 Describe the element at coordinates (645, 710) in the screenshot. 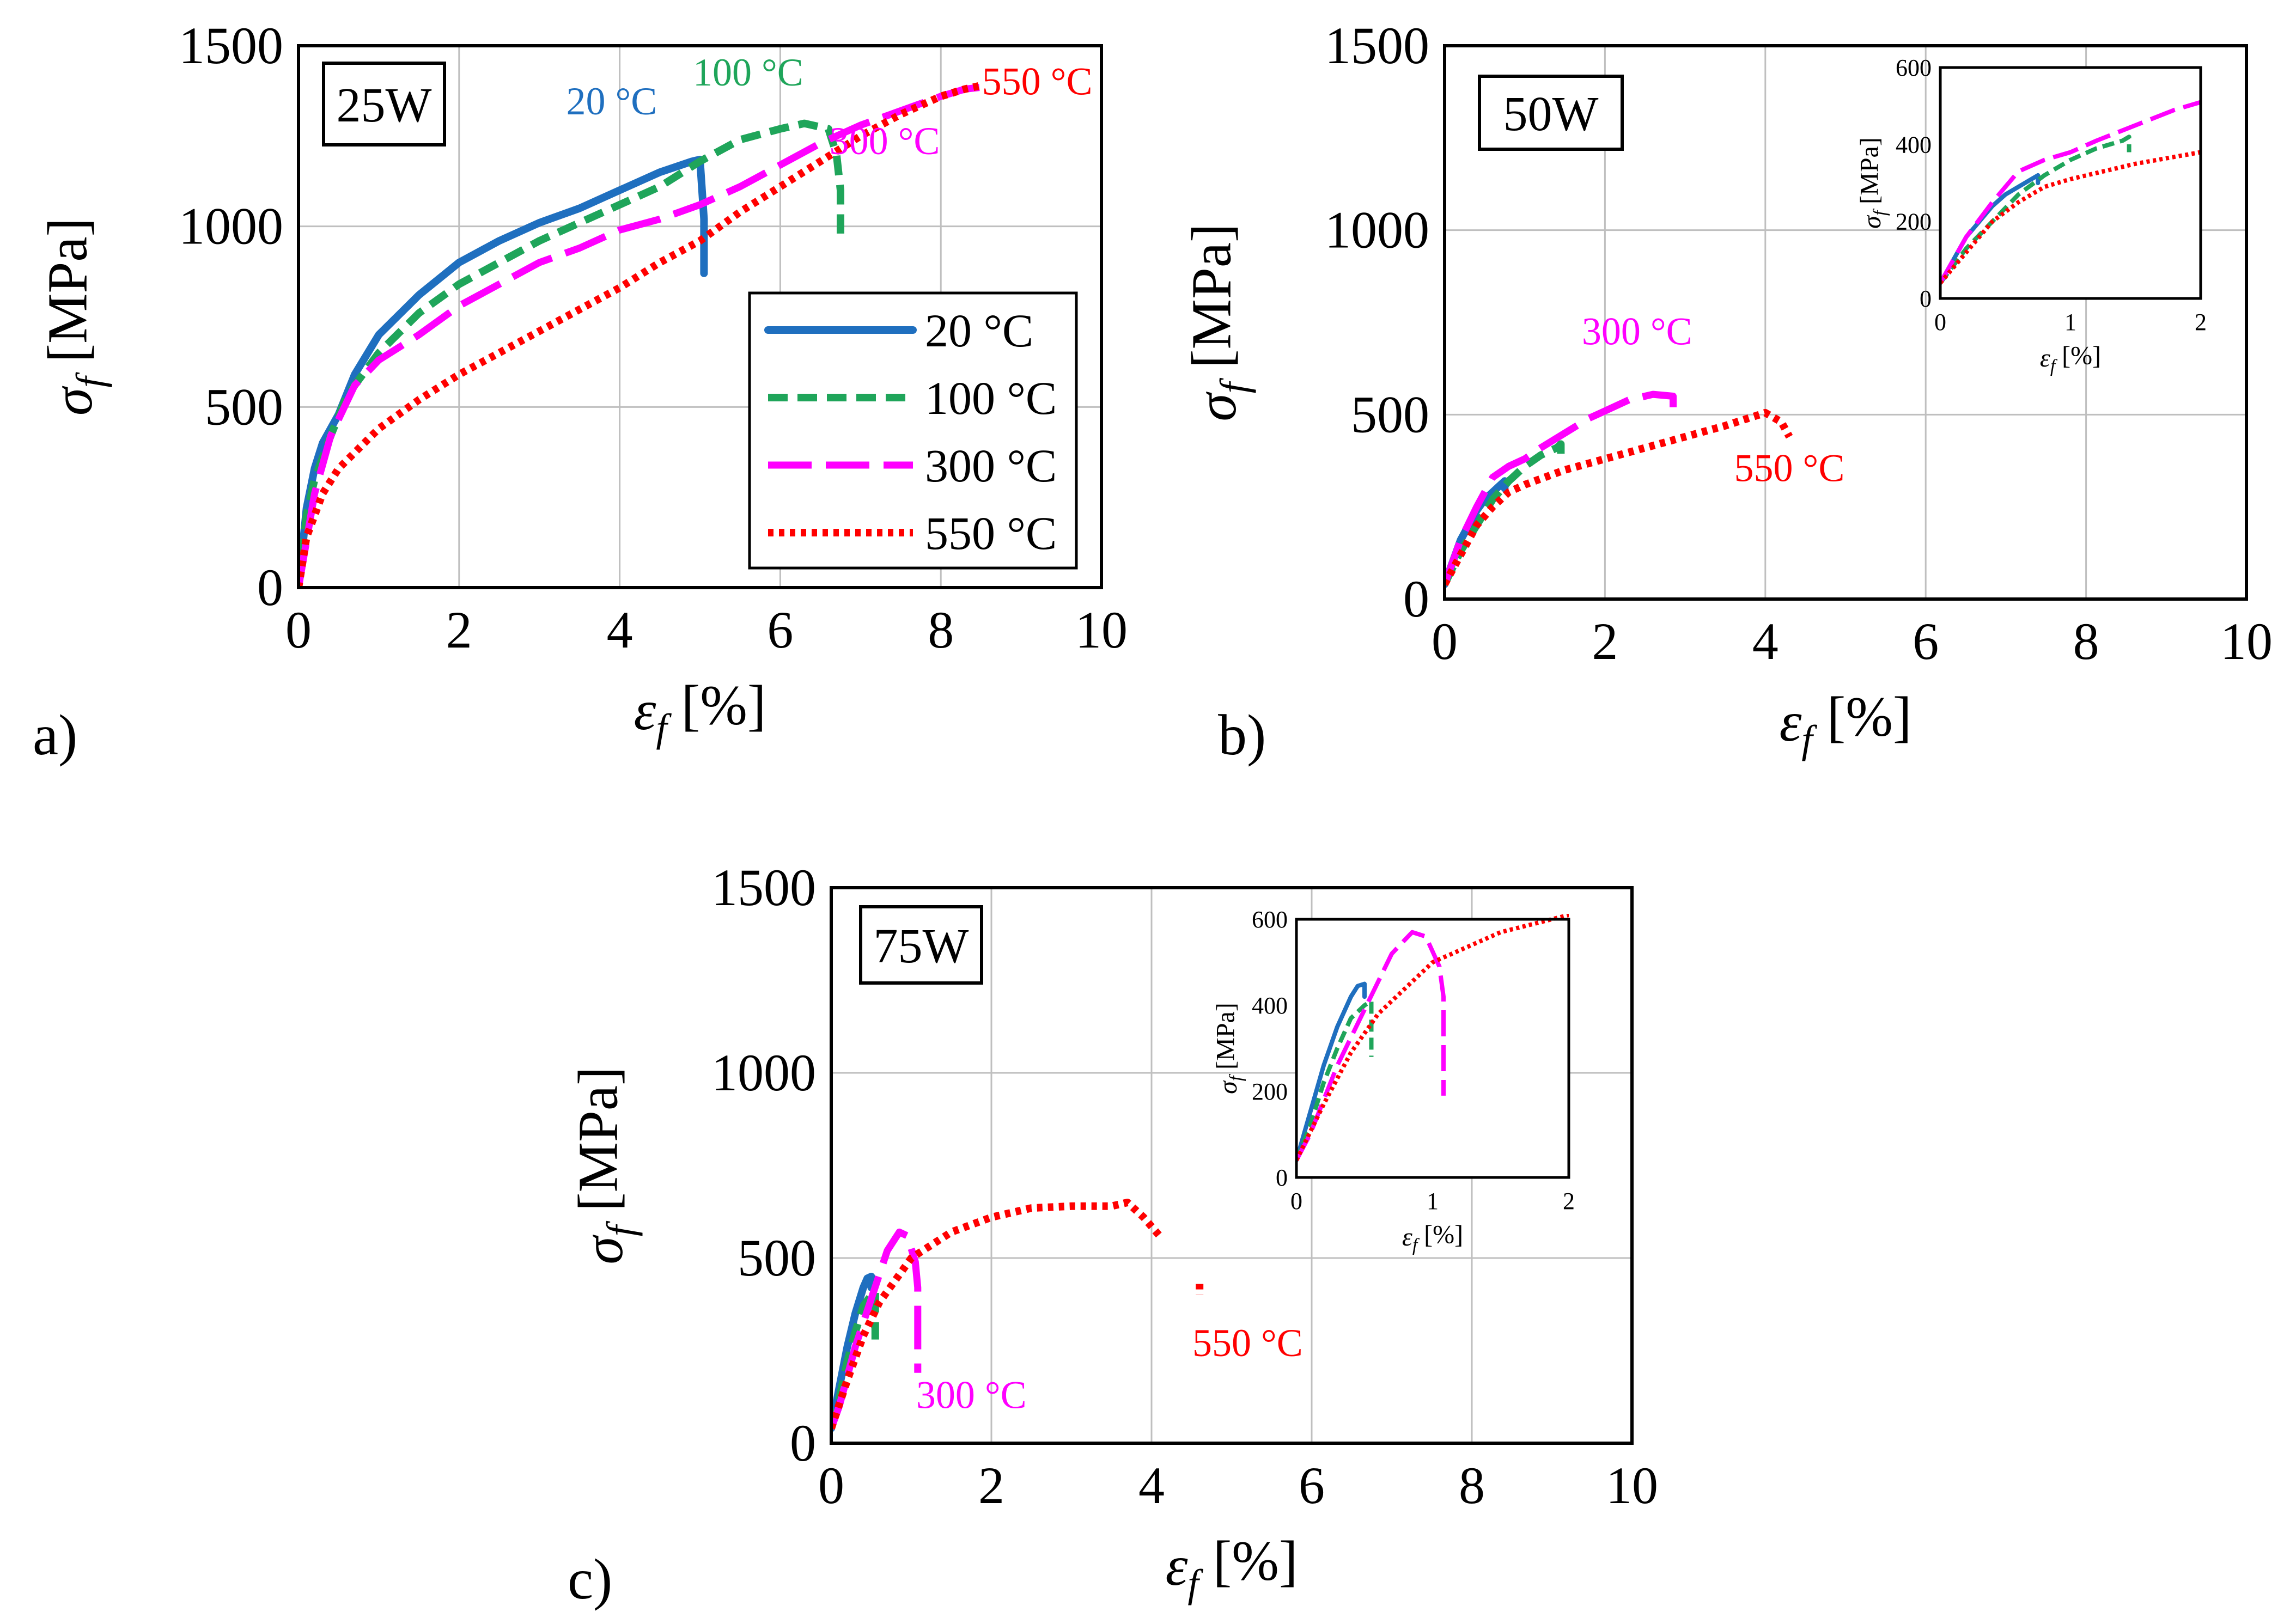

I see `x-axis-label-symbol: ε` at that location.